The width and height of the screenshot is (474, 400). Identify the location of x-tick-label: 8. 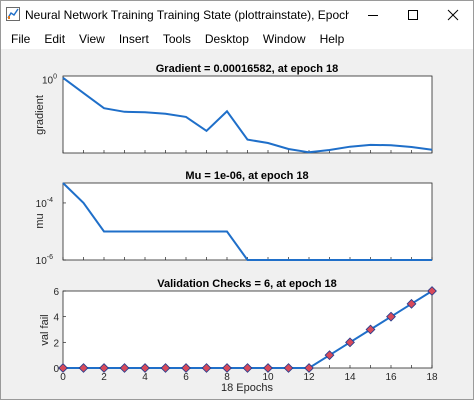
(227, 377).